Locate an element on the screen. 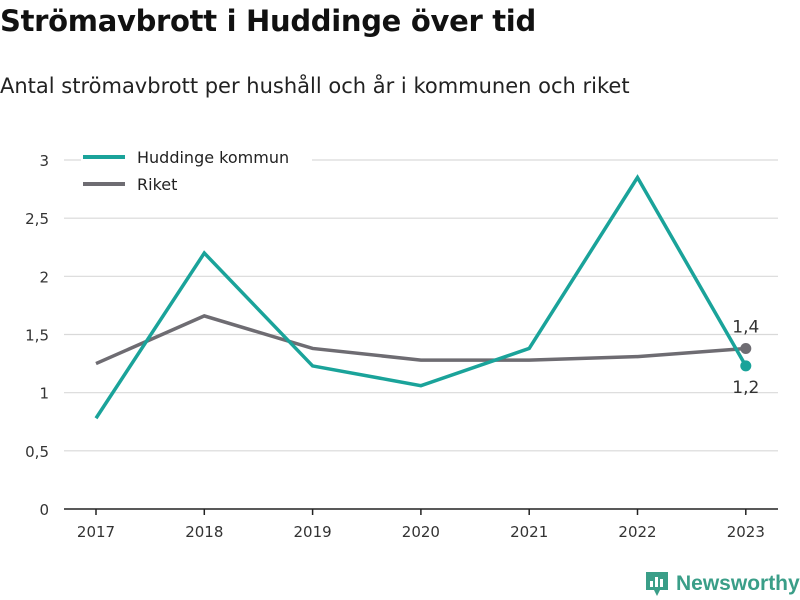  x-tick-label: 2019 is located at coordinates (313, 532).